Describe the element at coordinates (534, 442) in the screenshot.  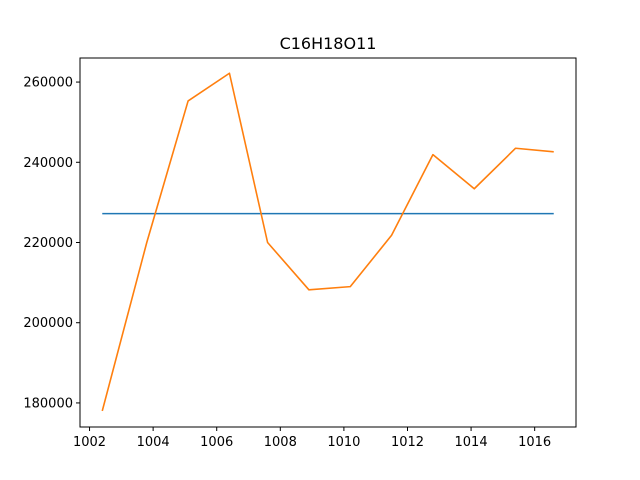
I see `x-tick-label: 1016` at that location.